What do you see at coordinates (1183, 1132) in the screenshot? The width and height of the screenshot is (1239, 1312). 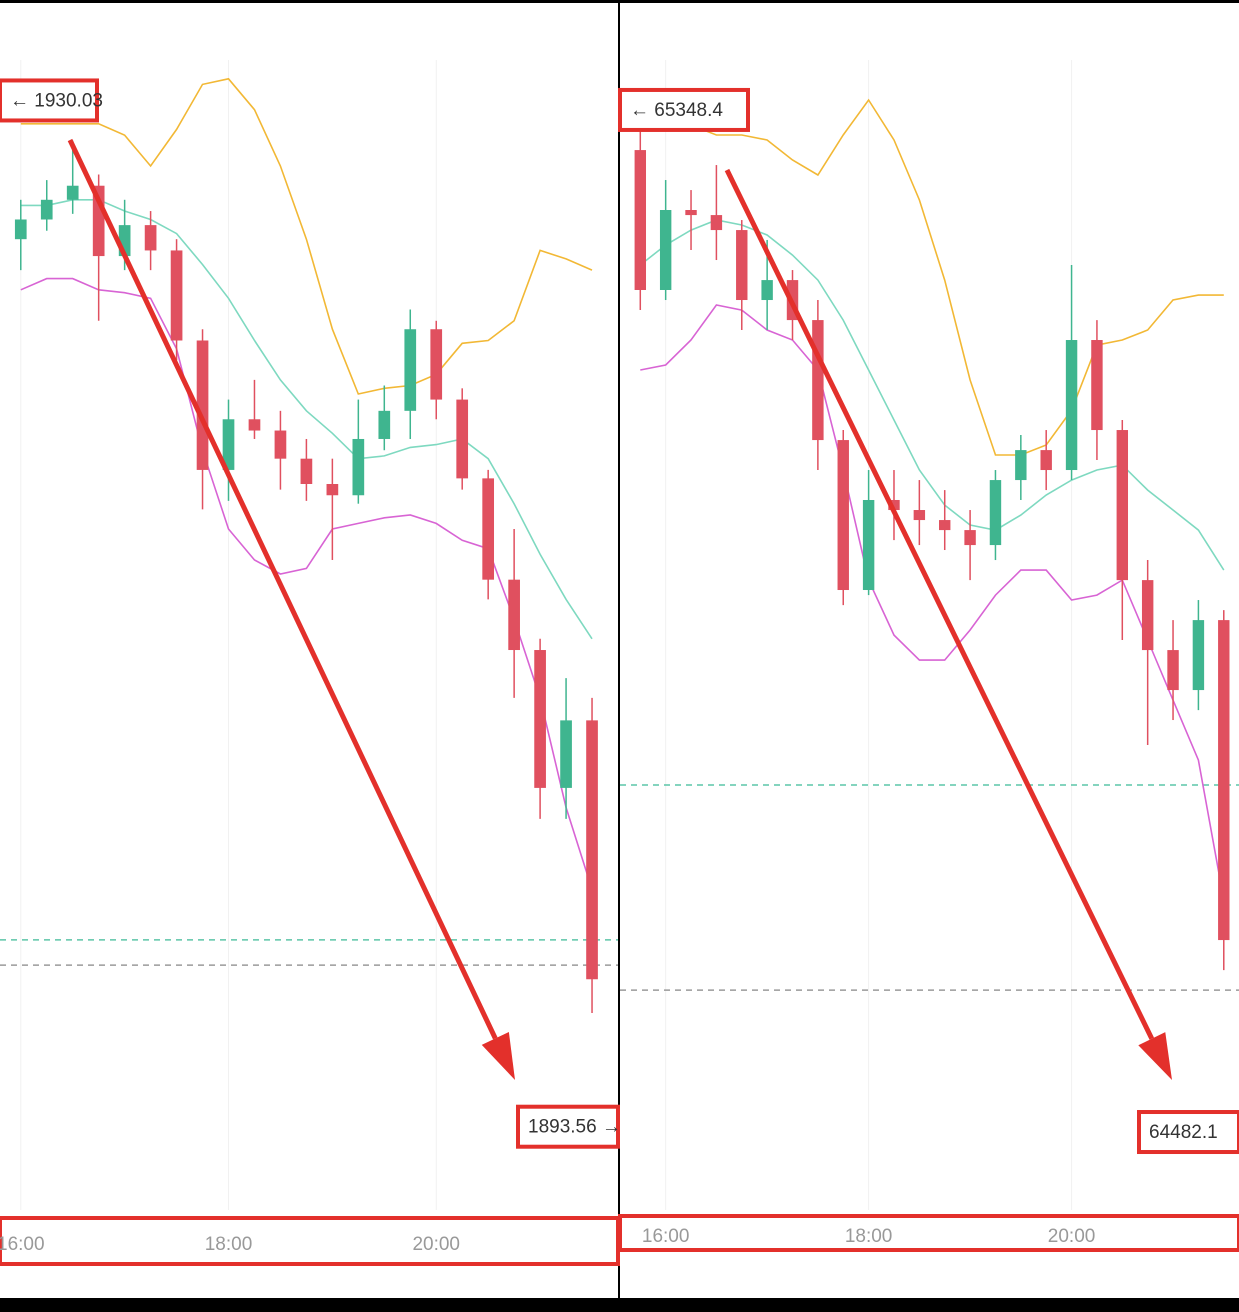 I see `price-label: 64482.1` at bounding box center [1183, 1132].